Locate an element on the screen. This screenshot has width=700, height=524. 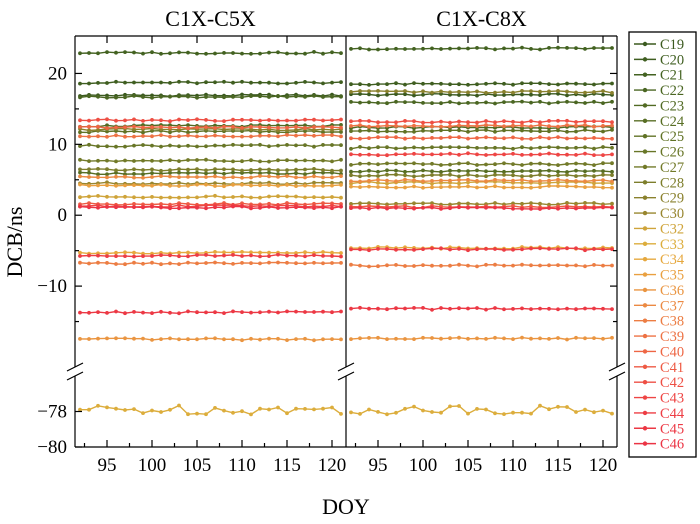
legend-label: C43 is located at coordinates (672, 399).